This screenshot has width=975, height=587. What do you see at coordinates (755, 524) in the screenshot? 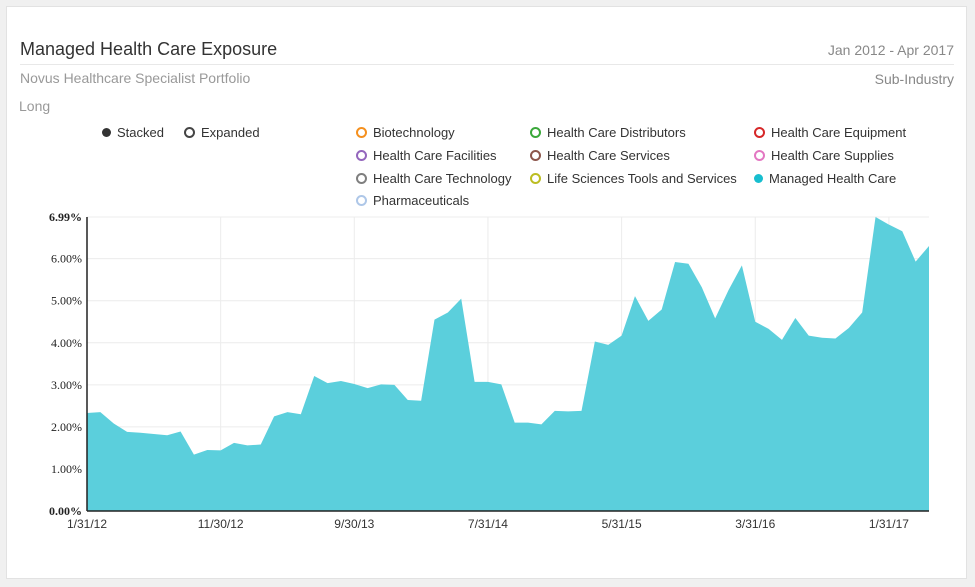
I see `x-tick-label: 3/31/16` at bounding box center [755, 524].